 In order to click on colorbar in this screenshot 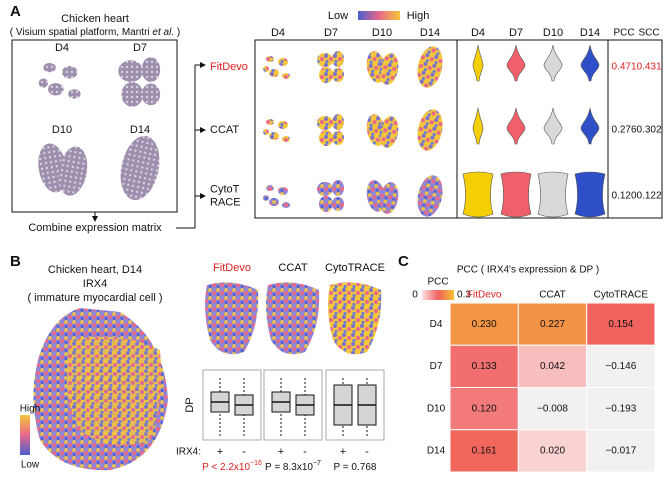, I will do `click(379, 15)`.